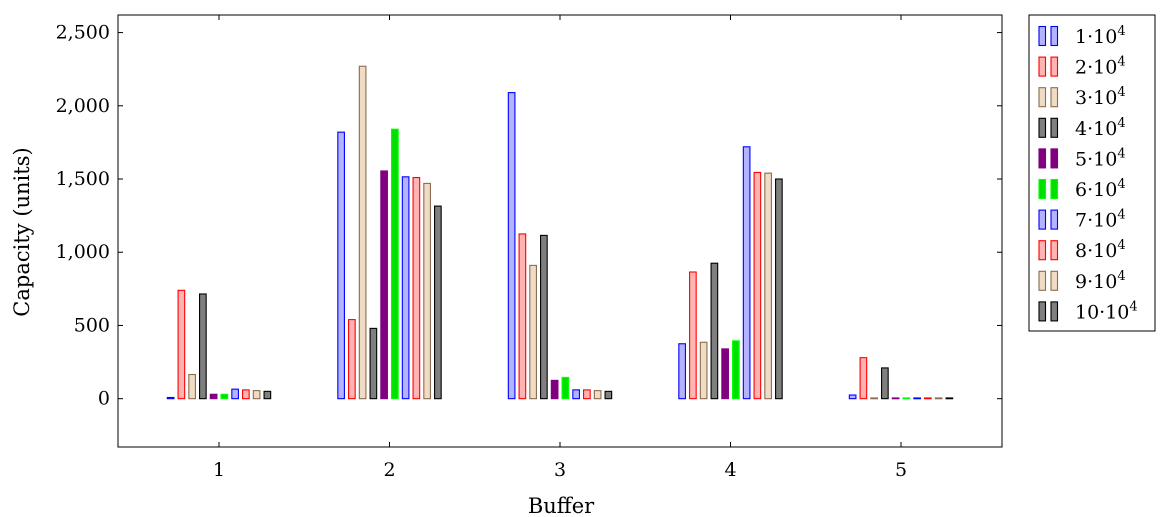  Describe the element at coordinates (1082, 97) in the screenshot. I see `legend-entry-3: 3·104` at that location.